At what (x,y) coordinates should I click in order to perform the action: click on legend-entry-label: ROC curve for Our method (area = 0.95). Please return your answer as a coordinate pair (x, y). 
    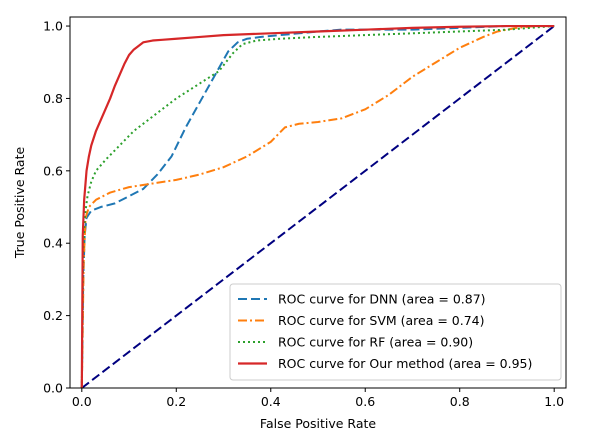
    Looking at the image, I should click on (405, 363).